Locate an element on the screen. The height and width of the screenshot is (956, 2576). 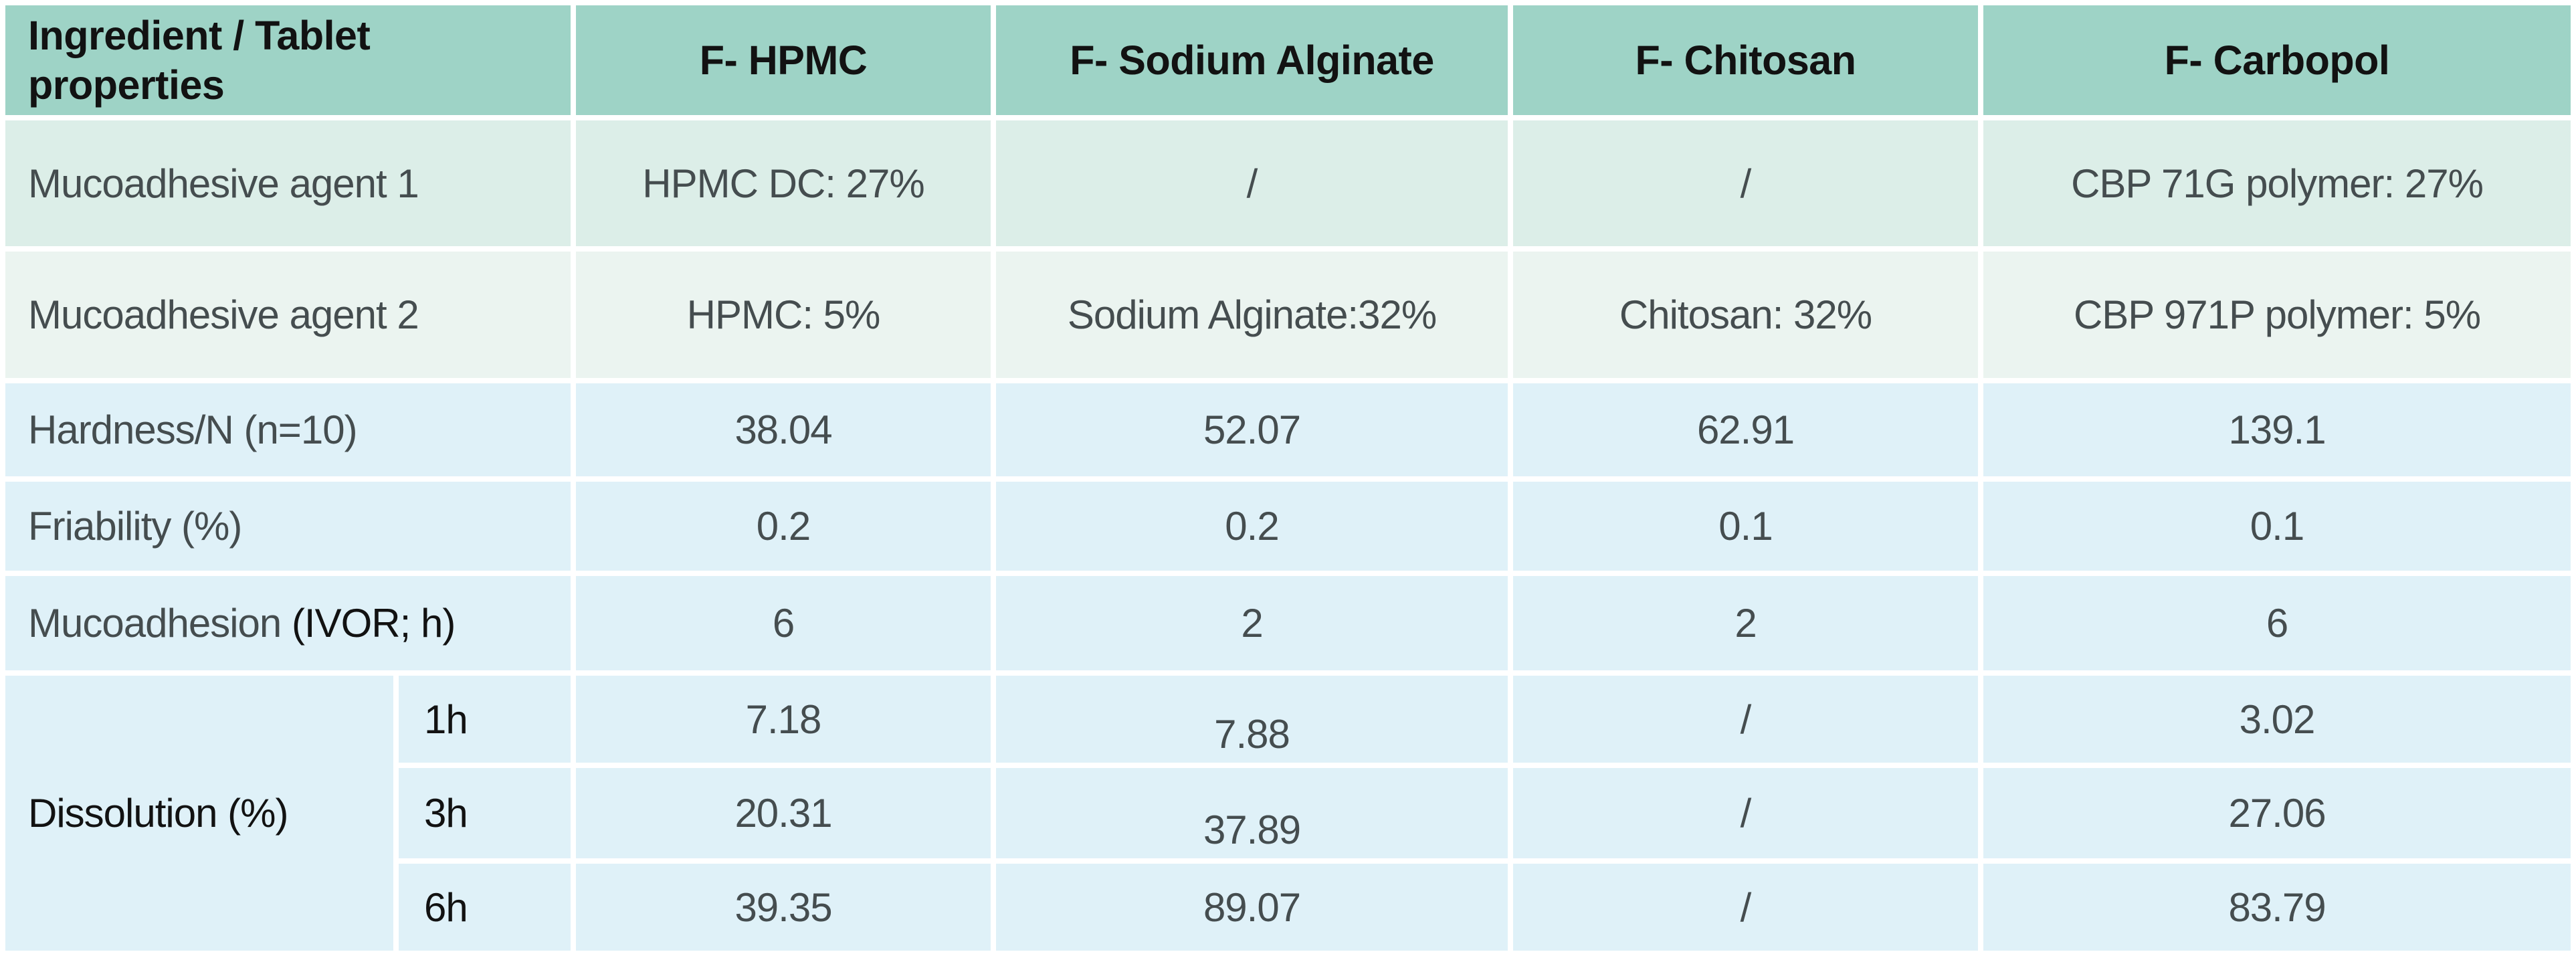
row-label: Friability (%) is located at coordinates (288, 526).